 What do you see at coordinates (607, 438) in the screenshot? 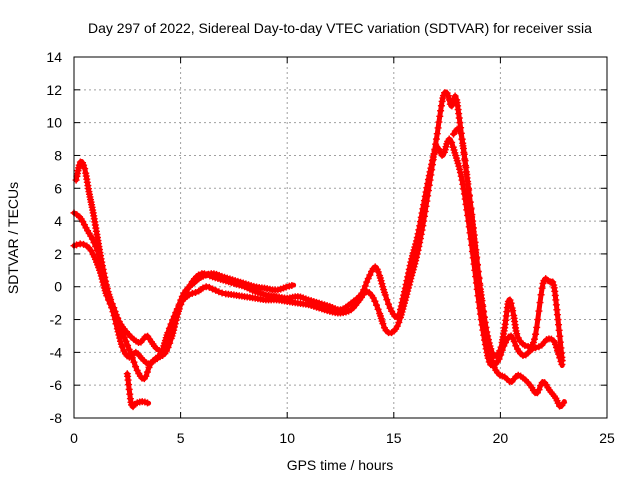
I see `x-tick-label: 25` at bounding box center [607, 438].